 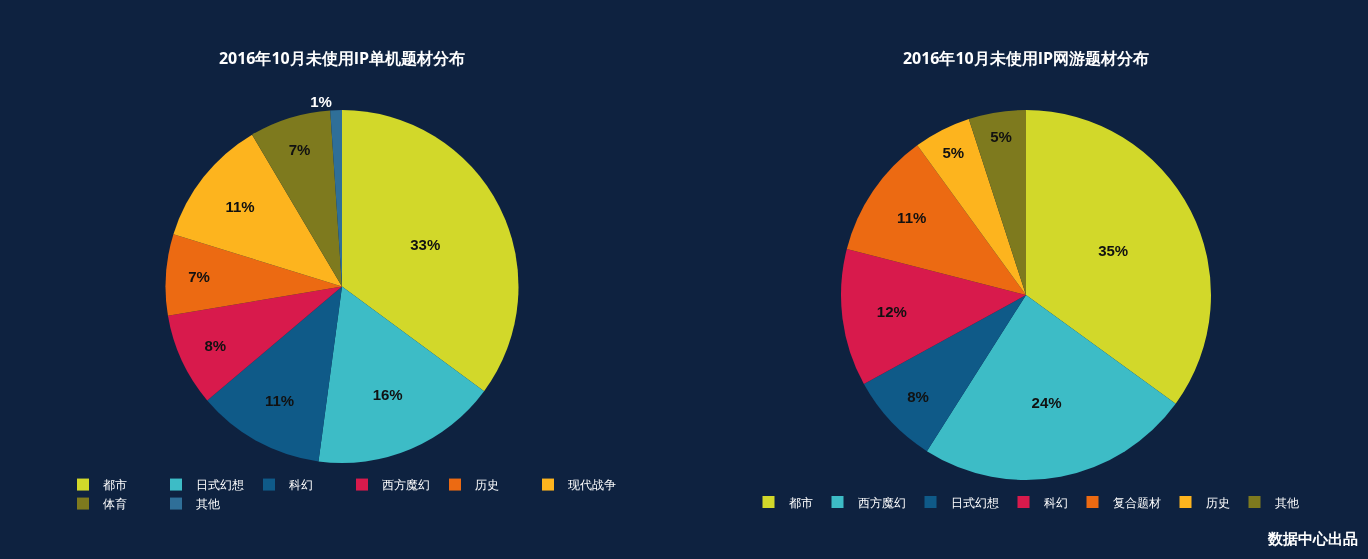 I want to click on chart-title: 2016年10月未使用IP网游题材分布, so click(x=1026, y=58).